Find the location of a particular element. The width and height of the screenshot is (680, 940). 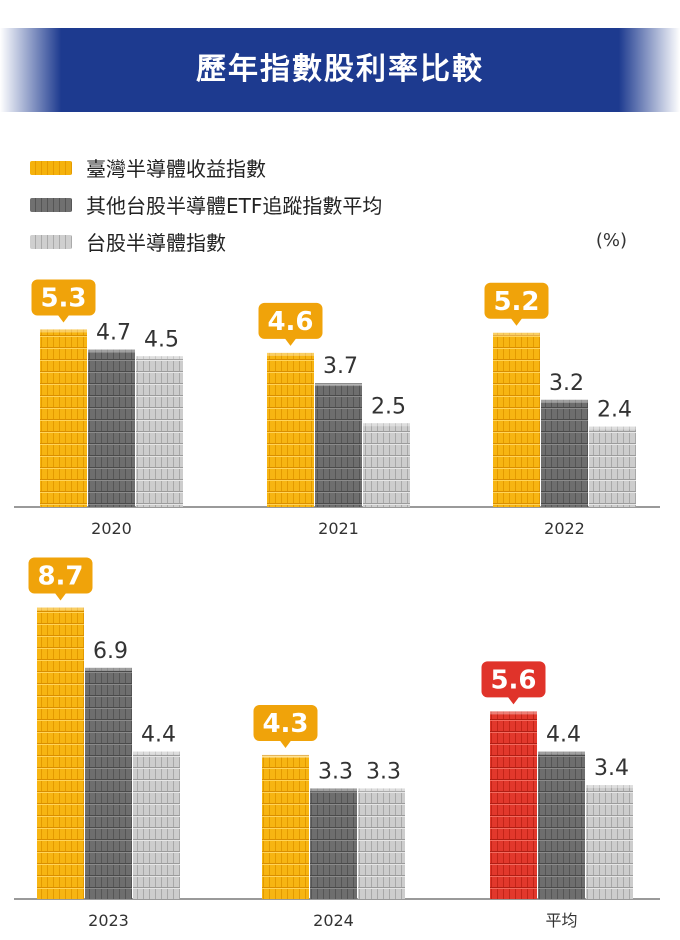

data-label: 8.7 is located at coordinates (60, 577).